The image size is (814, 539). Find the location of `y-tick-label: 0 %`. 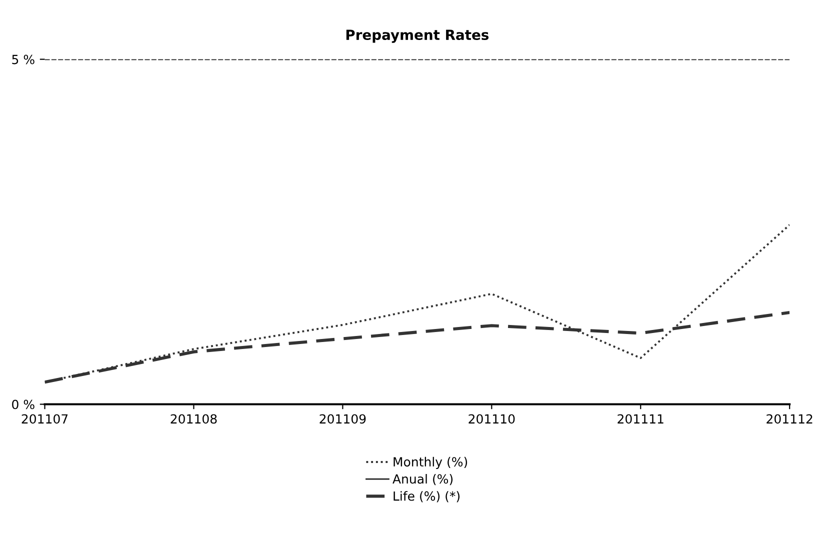

y-tick-label: 0 % is located at coordinates (23, 405).